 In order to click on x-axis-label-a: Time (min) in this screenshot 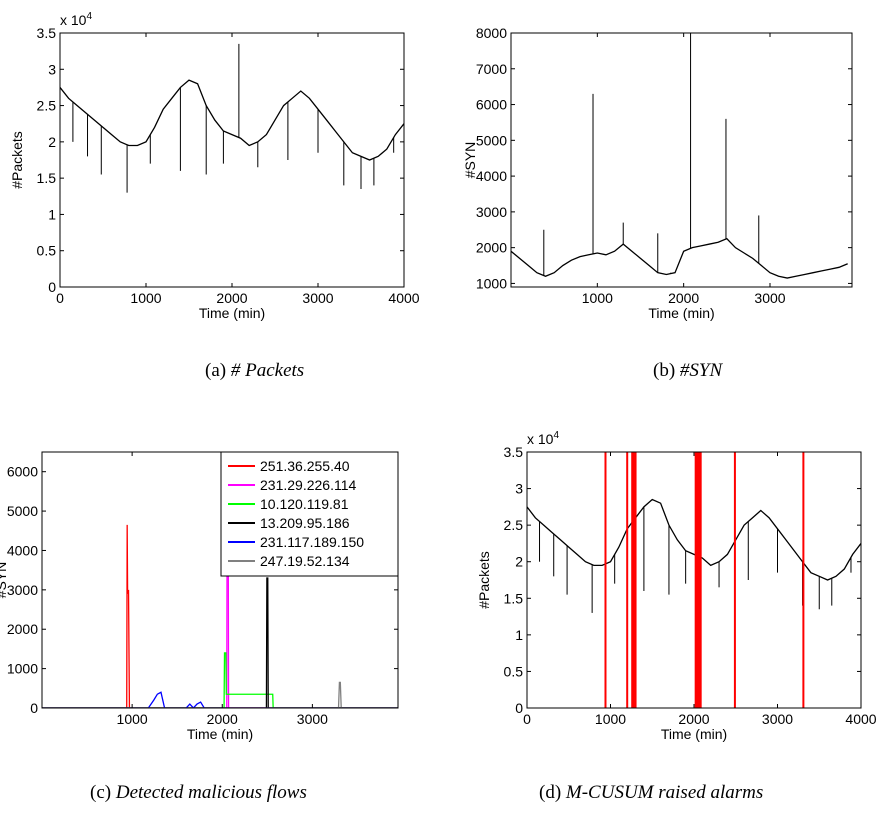, I will do `click(232, 313)`.